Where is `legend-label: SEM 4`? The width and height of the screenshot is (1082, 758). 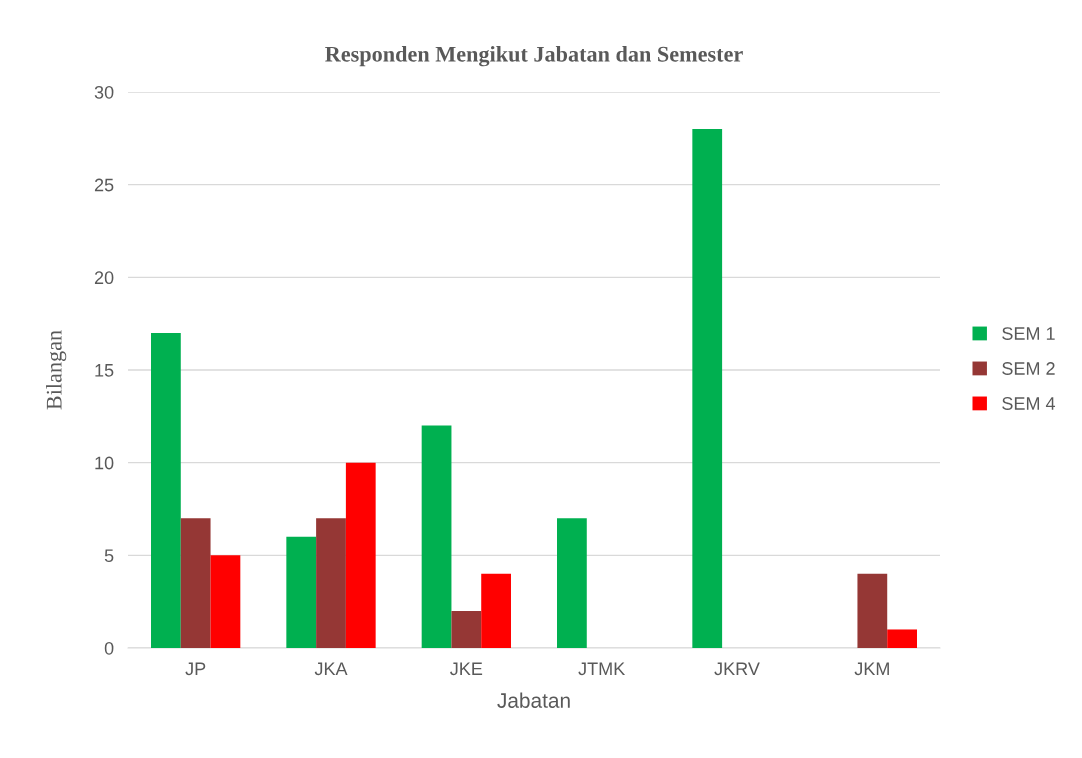
legend-label: SEM 4 is located at coordinates (1029, 403).